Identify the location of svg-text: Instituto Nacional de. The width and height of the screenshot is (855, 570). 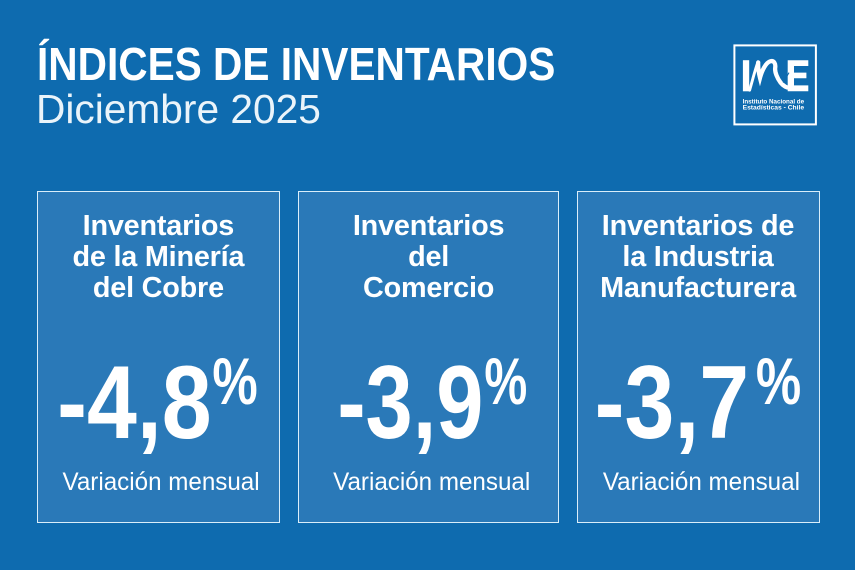
(774, 101).